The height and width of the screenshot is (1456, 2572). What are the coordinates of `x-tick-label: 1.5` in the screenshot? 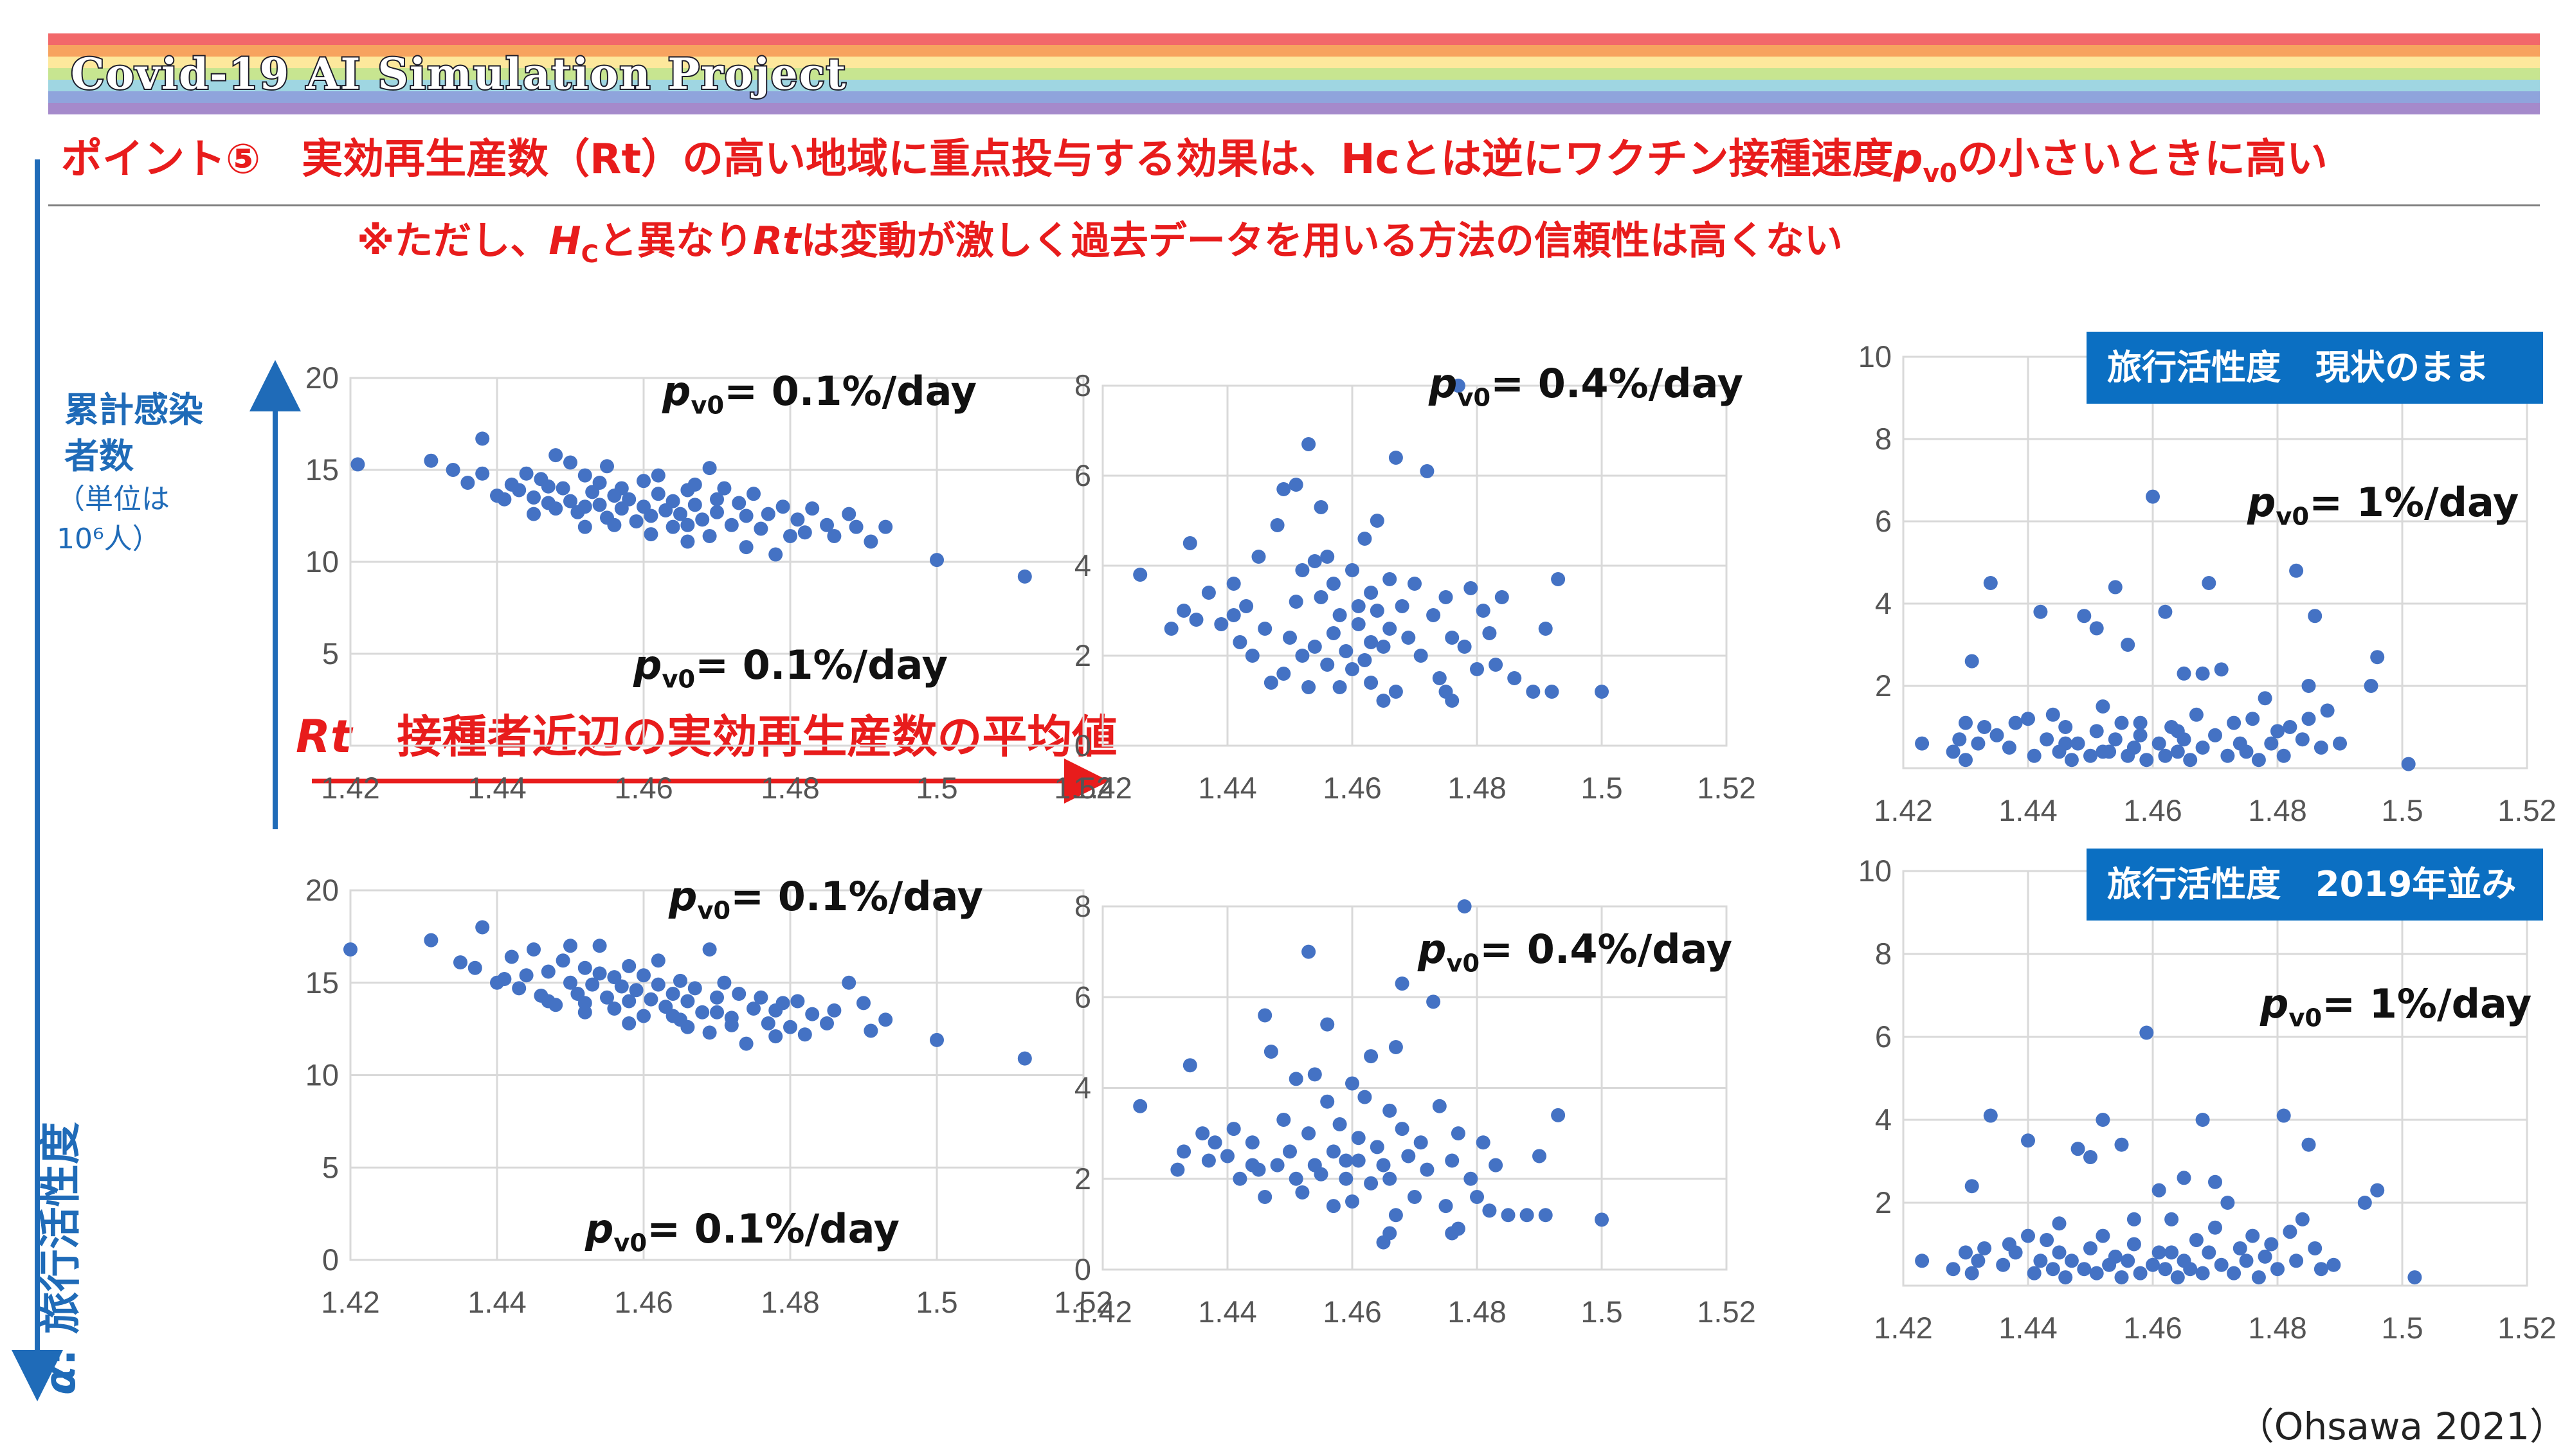 It's located at (936, 1302).